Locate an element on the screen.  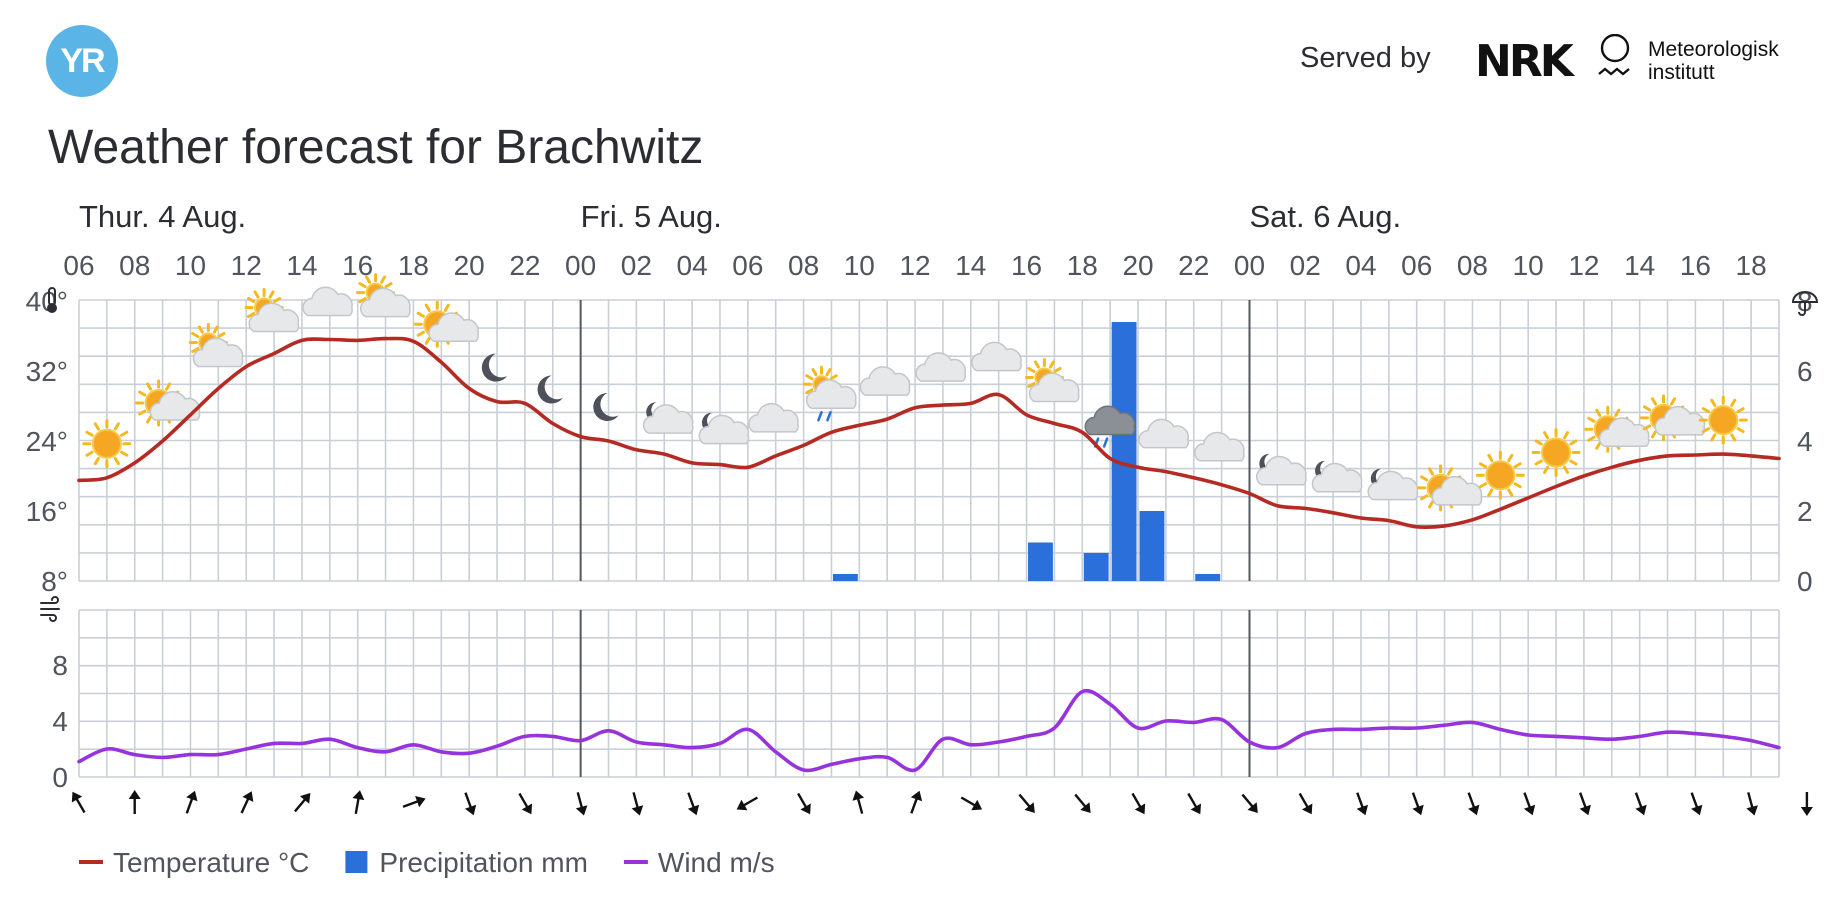
legend-swatch is located at coordinates (356, 862).